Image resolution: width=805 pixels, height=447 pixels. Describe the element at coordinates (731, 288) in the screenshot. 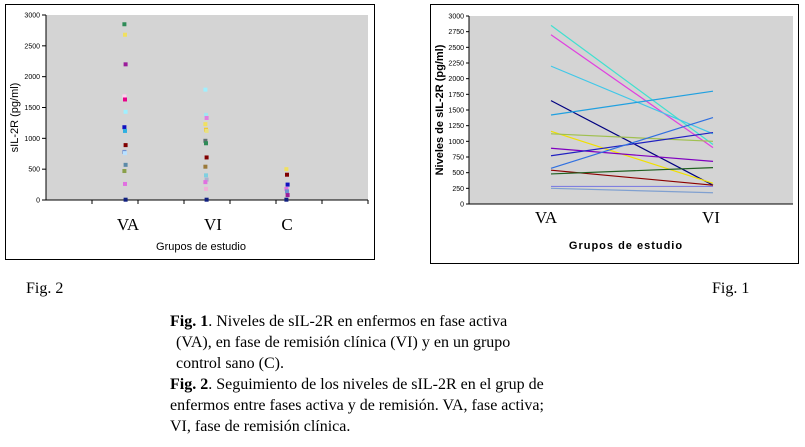

I see `fig1-label: Fig. 1` at that location.